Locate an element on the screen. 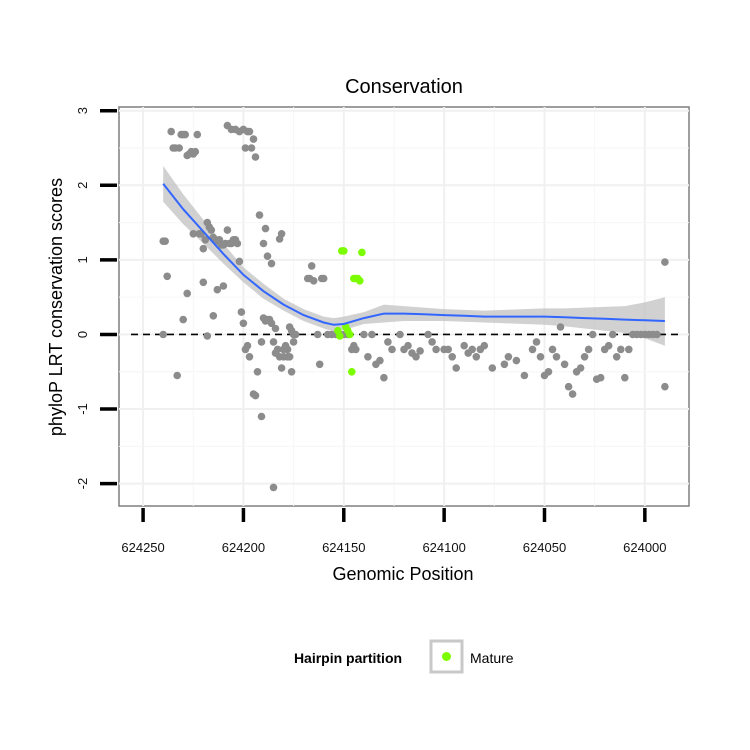 The width and height of the screenshot is (750, 750). y-axis-title: phyloP LRT conservation scores is located at coordinates (56, 307).